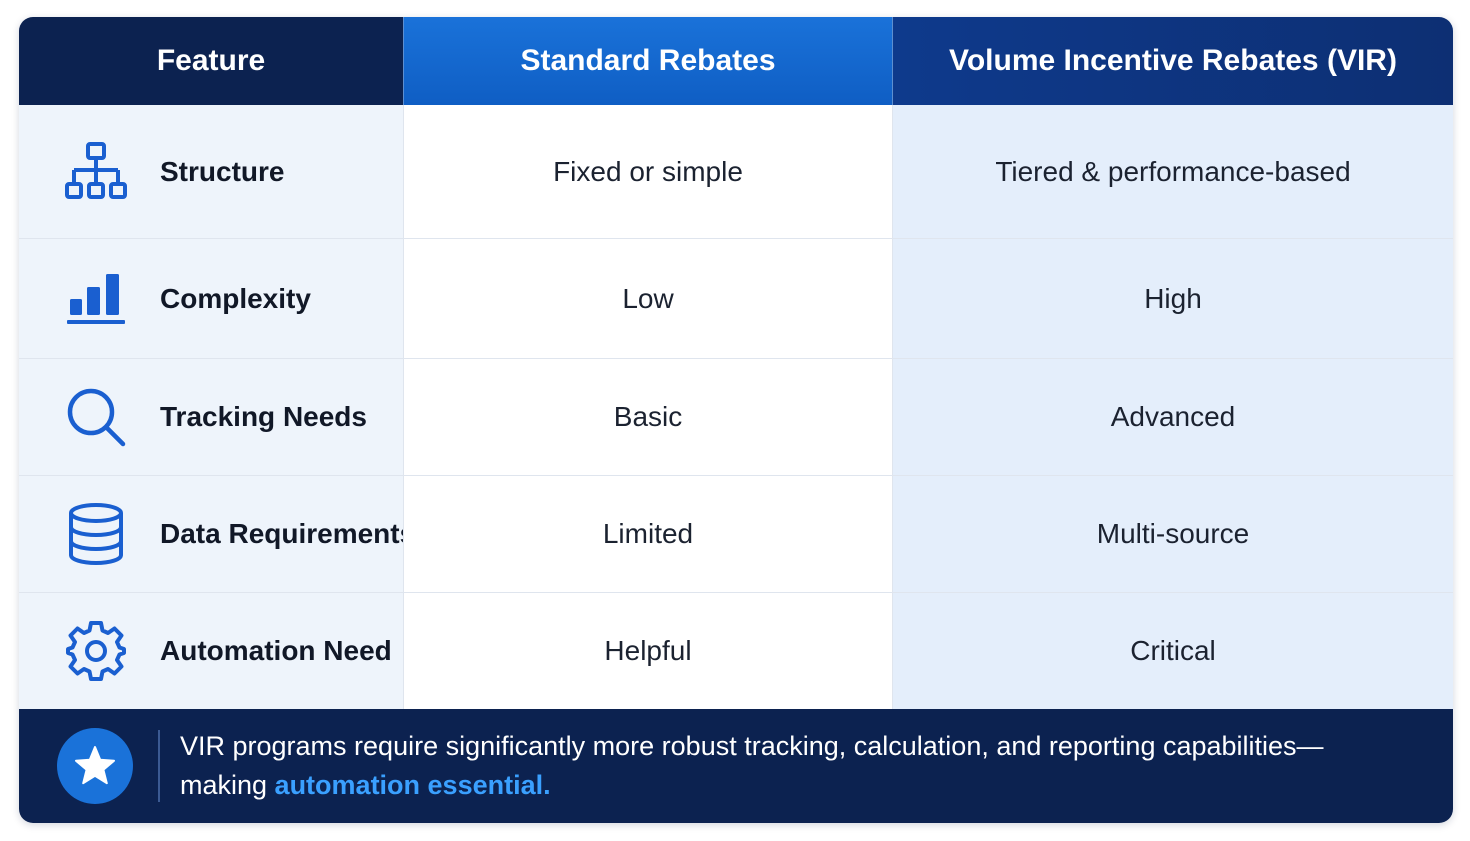 This screenshot has height=841, width=1470. Describe the element at coordinates (288, 533) in the screenshot. I see `feature-label: Data Requirements` at that location.